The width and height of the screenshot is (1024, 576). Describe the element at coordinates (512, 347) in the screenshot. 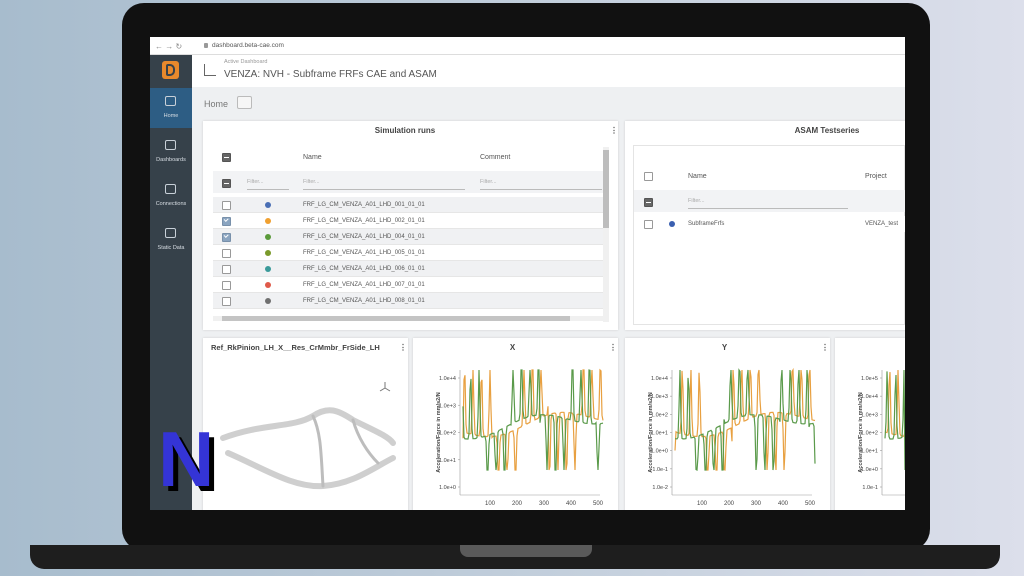

I see `panel-title: X` at that location.